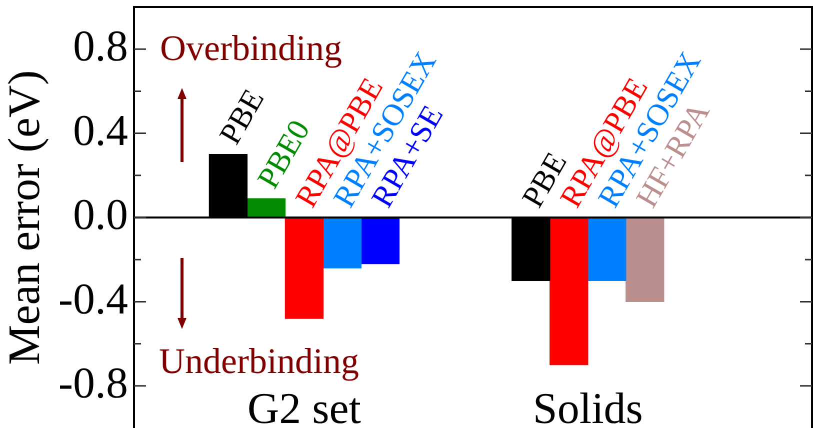 The image size is (813, 428). Describe the element at coordinates (24, 217) in the screenshot. I see `y-axis-title: Mean error (eV)` at that location.